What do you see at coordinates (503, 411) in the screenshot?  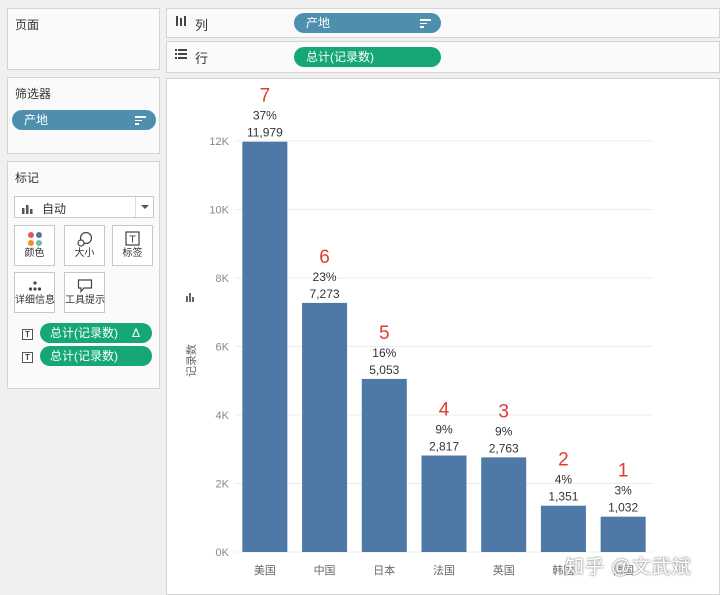 I see `rank-annotation: 3` at bounding box center [503, 411].